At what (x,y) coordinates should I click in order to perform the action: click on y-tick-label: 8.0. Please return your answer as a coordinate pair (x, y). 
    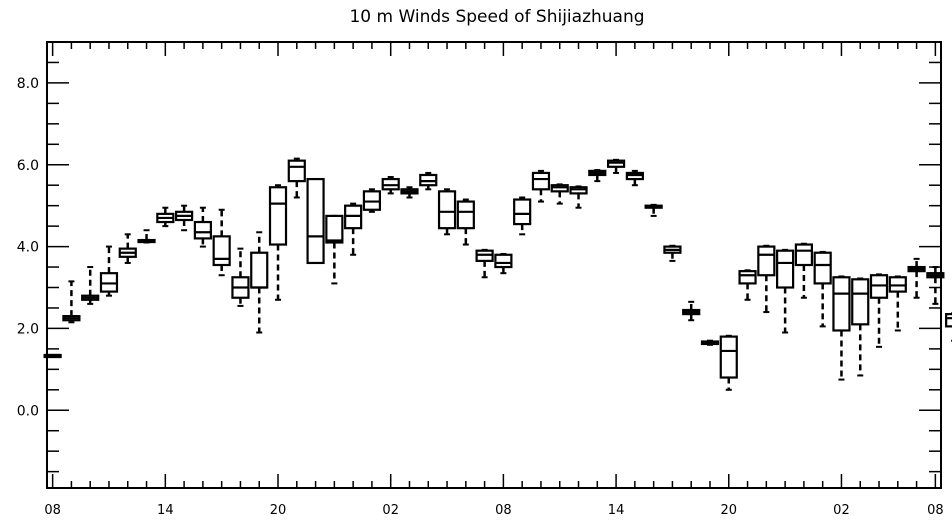
    Looking at the image, I should click on (28, 84).